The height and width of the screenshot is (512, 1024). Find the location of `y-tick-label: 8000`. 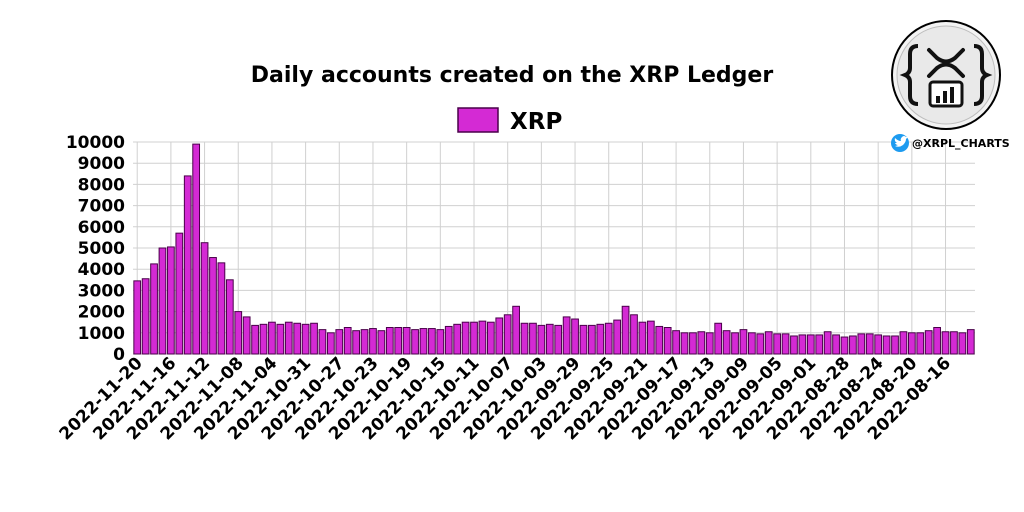

y-tick-label: 8000 is located at coordinates (101, 185).